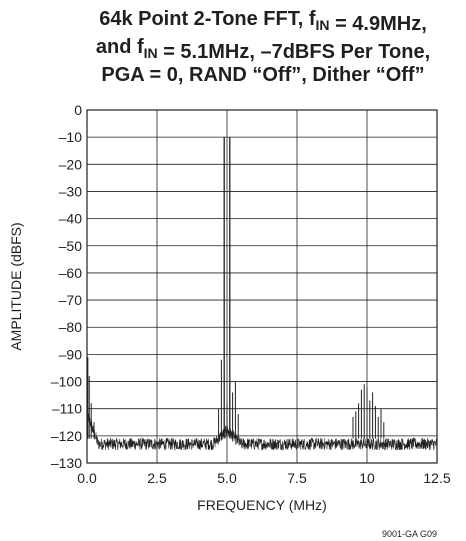 This screenshot has width=466, height=541. Describe the element at coordinates (71, 327) in the screenshot. I see `y-tick-label: –80` at that location.